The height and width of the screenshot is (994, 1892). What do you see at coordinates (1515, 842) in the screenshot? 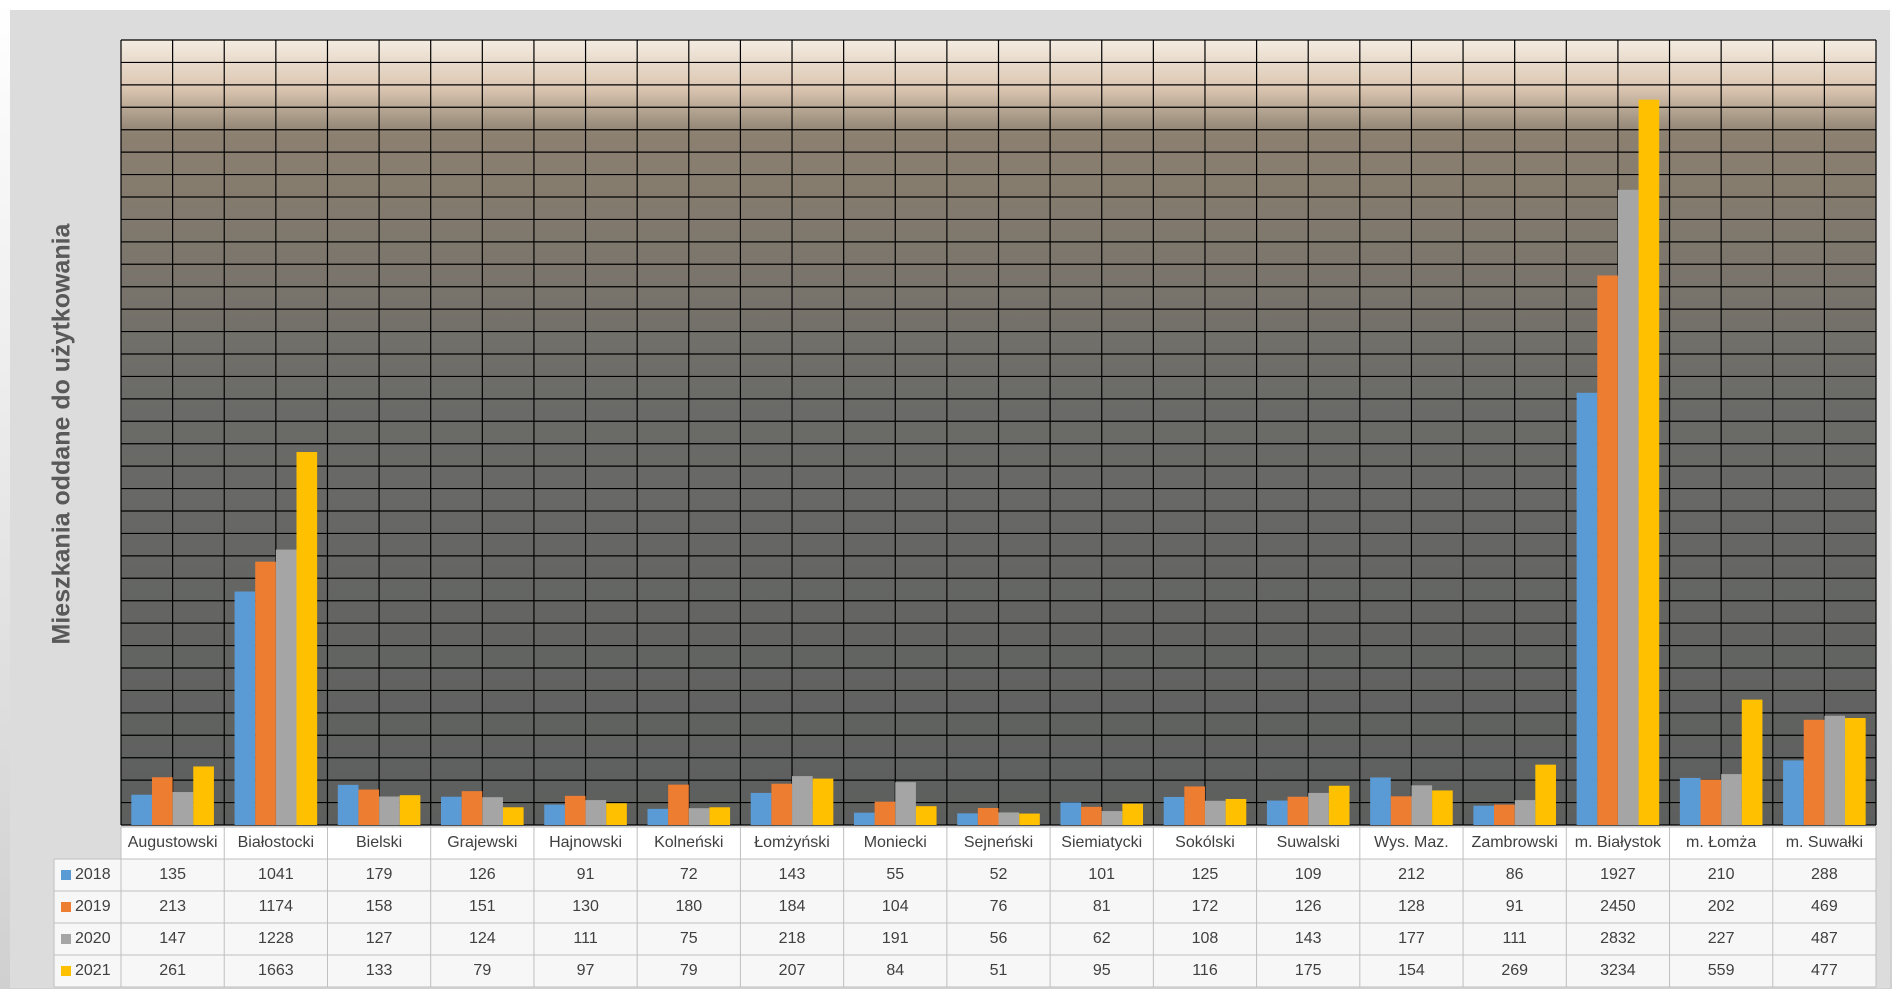
I see `x-tick-label: Zambrowski` at bounding box center [1515, 842].